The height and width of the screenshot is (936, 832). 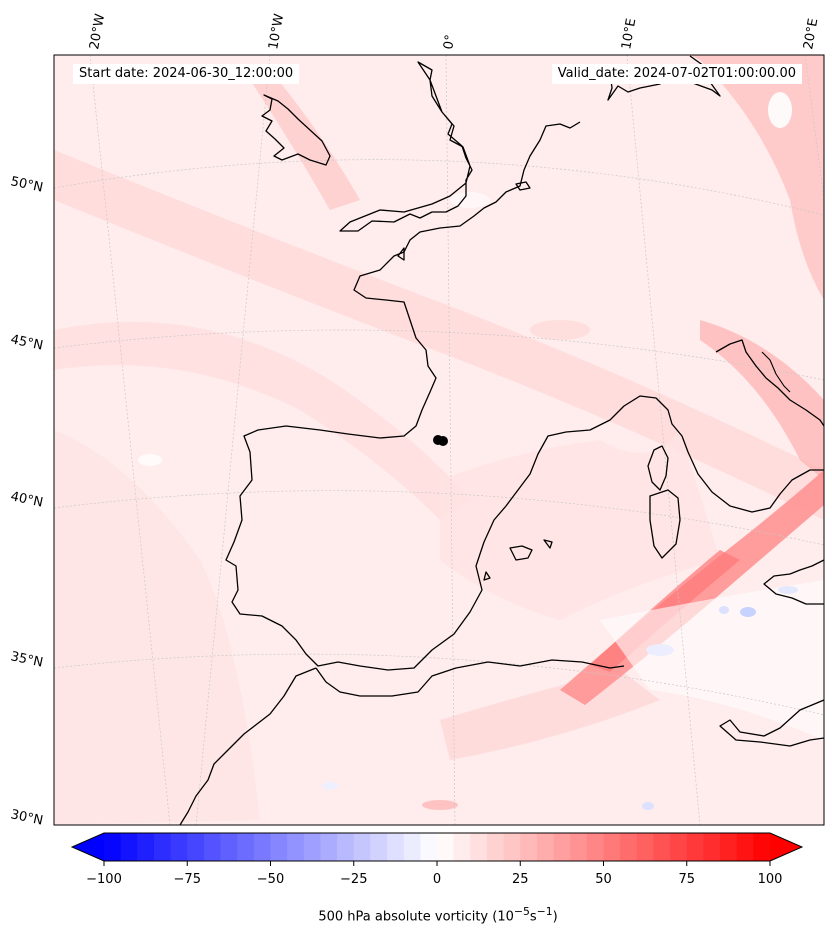 I want to click on start-date-annotation: Start date: 2024-06-30_12:00:00, so click(x=186, y=74).